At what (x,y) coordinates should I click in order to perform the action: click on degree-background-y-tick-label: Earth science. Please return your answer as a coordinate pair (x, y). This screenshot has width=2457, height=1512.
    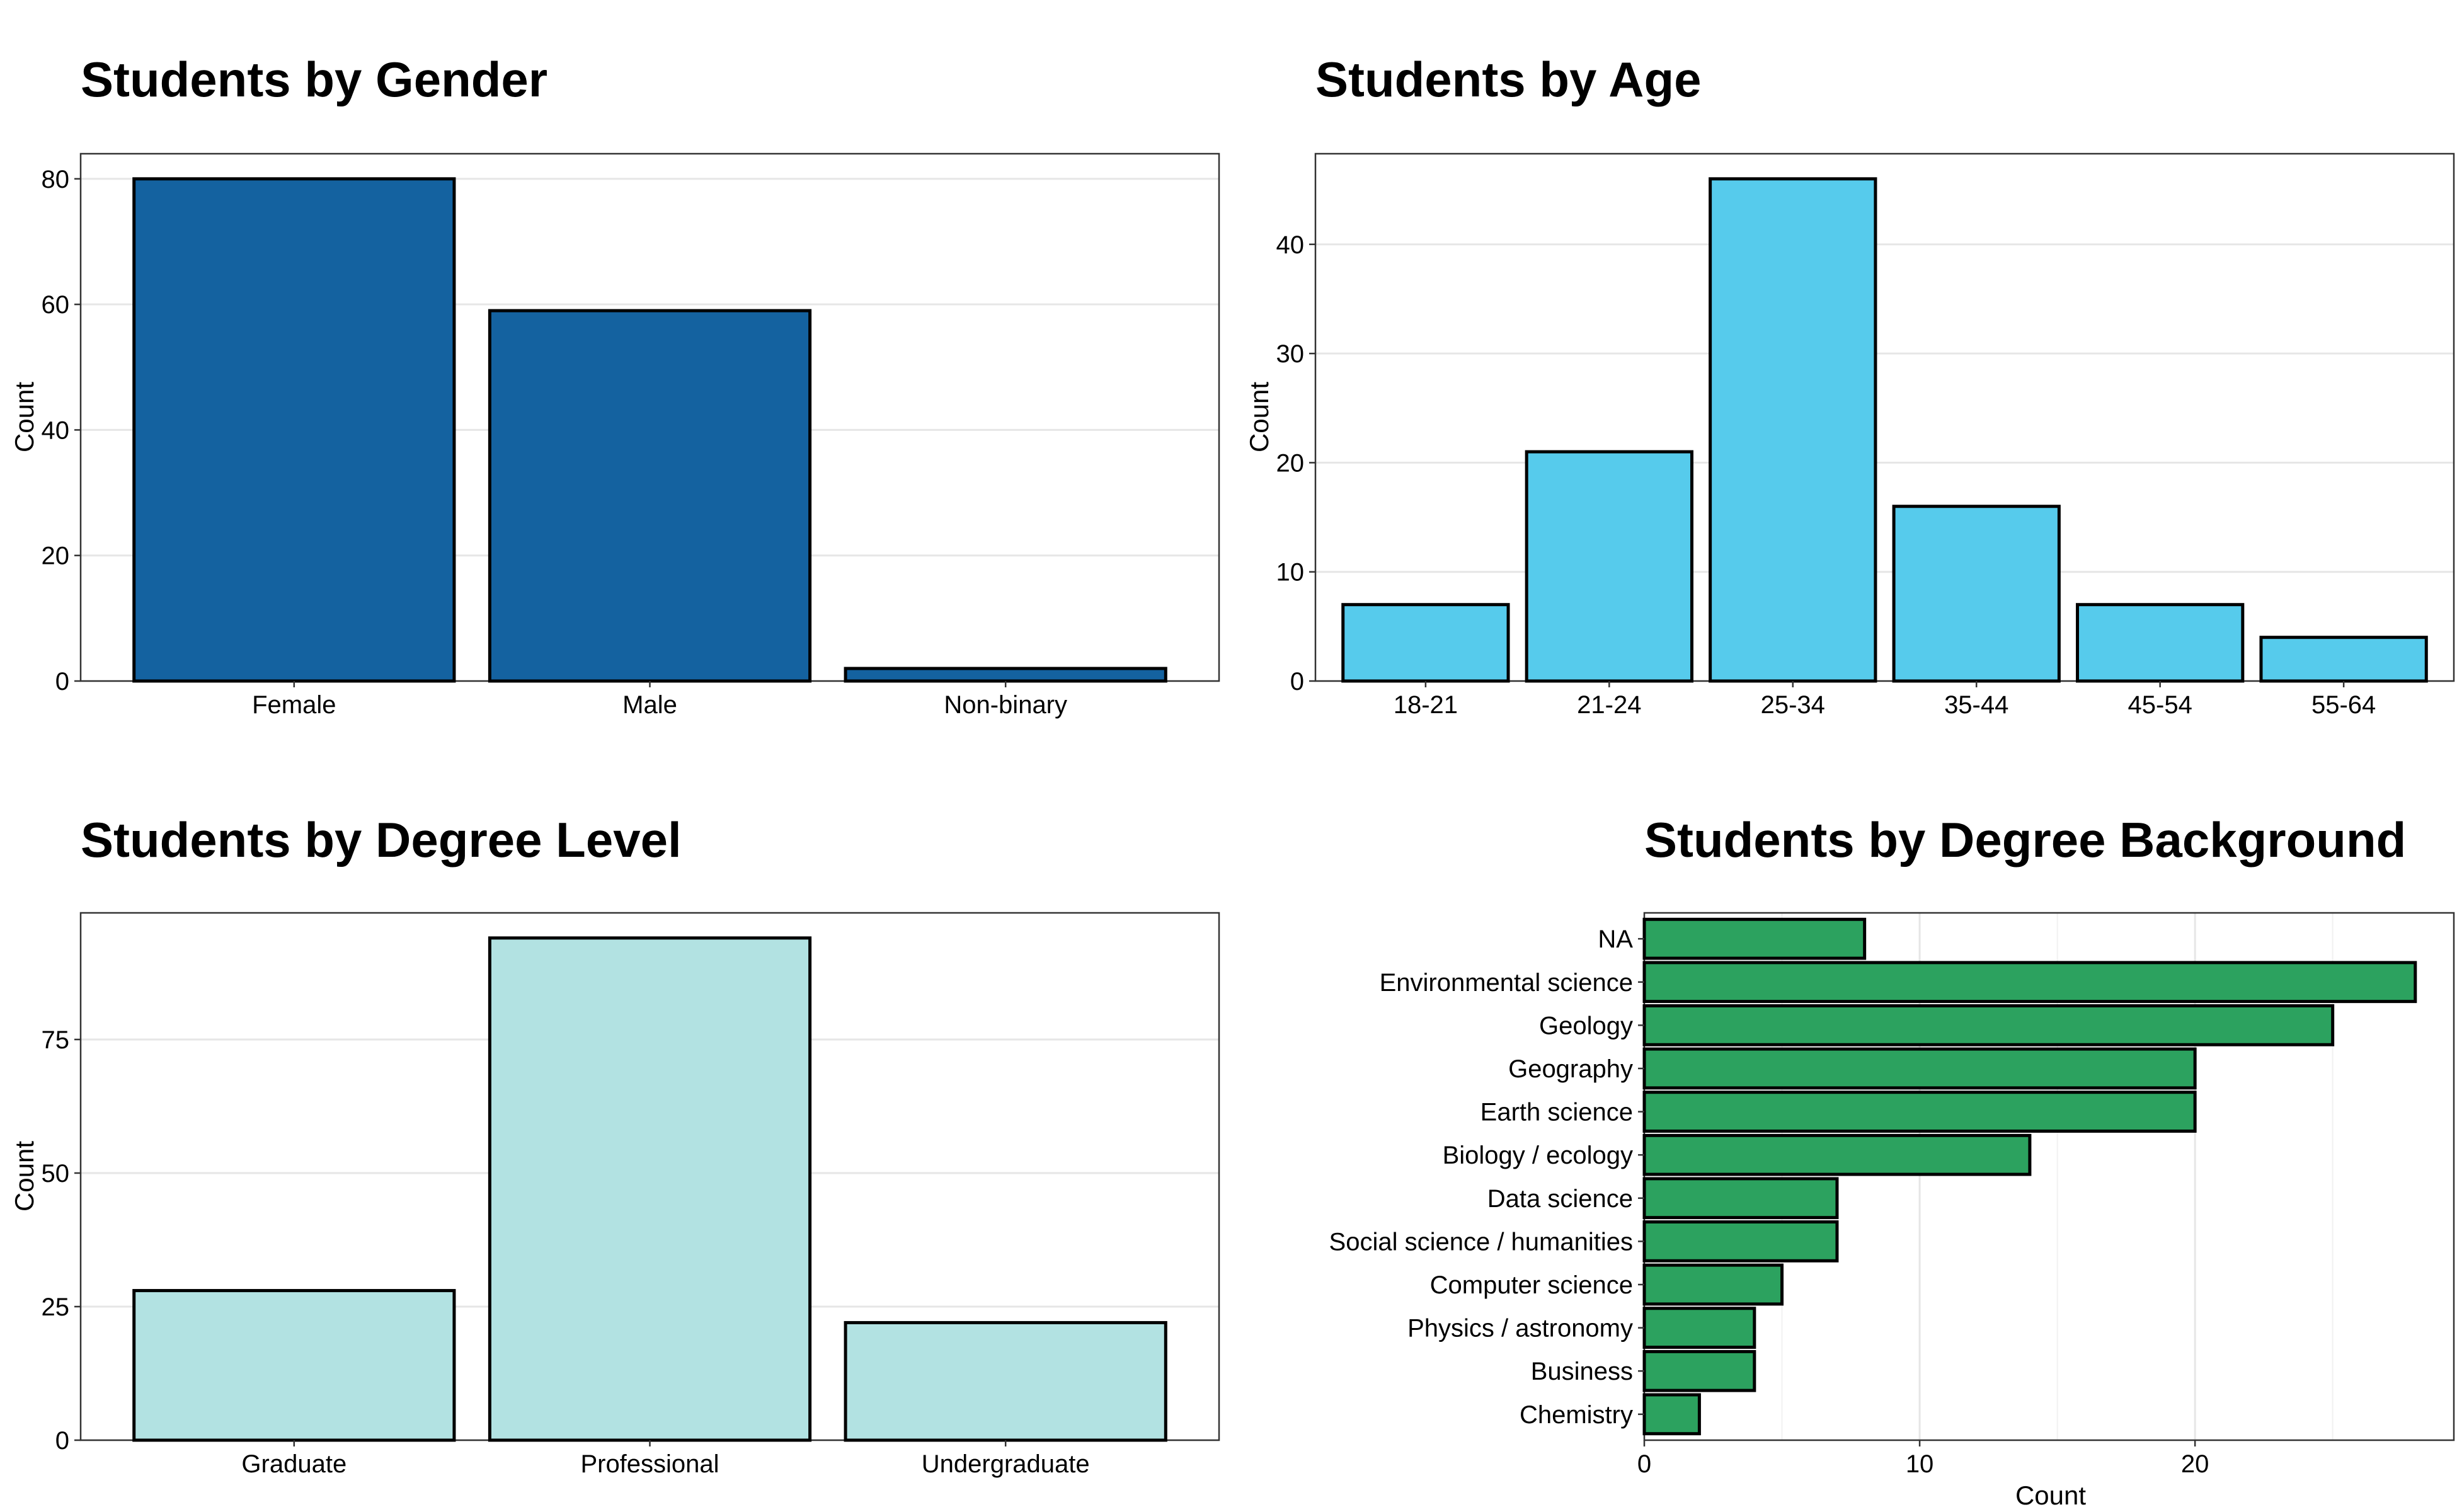
    Looking at the image, I should click on (1556, 1112).